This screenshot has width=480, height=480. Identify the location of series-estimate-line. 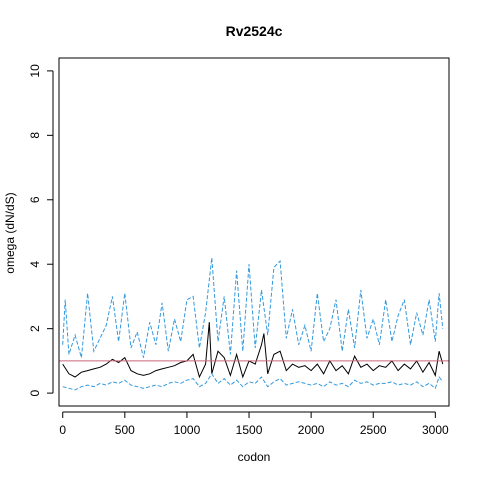
(253, 350).